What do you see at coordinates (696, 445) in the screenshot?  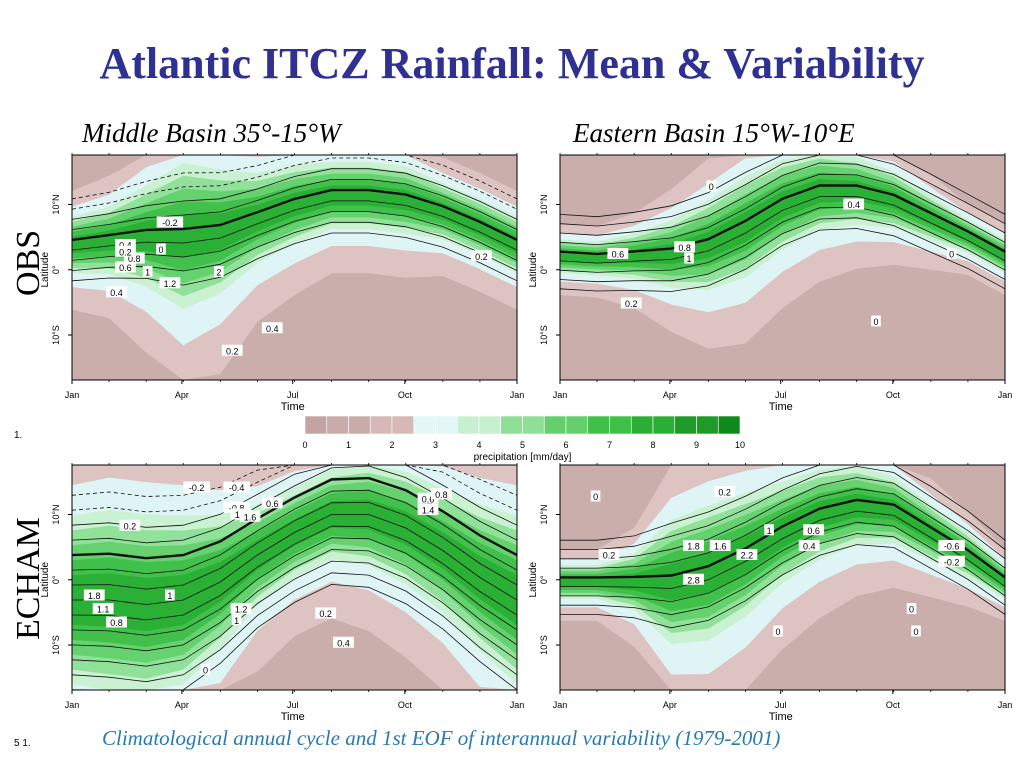 I see `colorbar-tick-label: 9` at bounding box center [696, 445].